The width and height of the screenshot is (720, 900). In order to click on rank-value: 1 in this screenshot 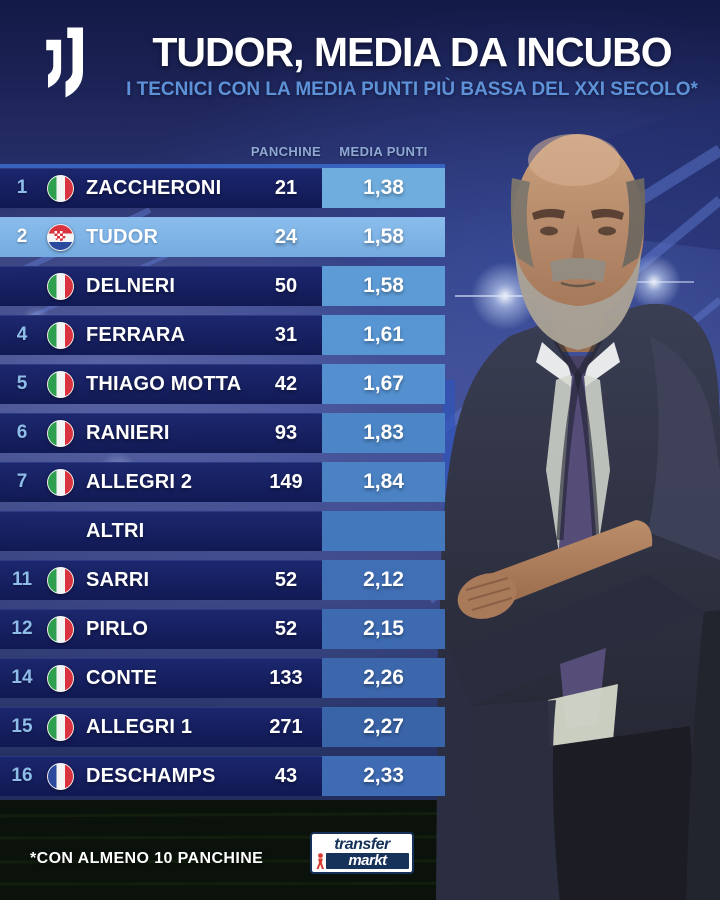, I will do `click(22, 187)`.